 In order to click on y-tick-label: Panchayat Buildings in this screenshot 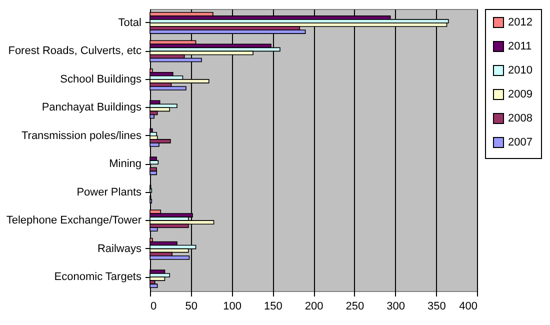, I will do `click(92, 108)`.